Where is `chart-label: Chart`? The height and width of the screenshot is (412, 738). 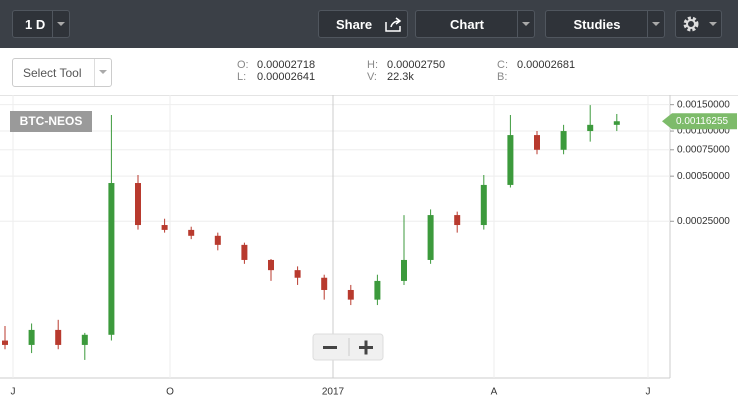 chart-label: Chart is located at coordinates (467, 24).